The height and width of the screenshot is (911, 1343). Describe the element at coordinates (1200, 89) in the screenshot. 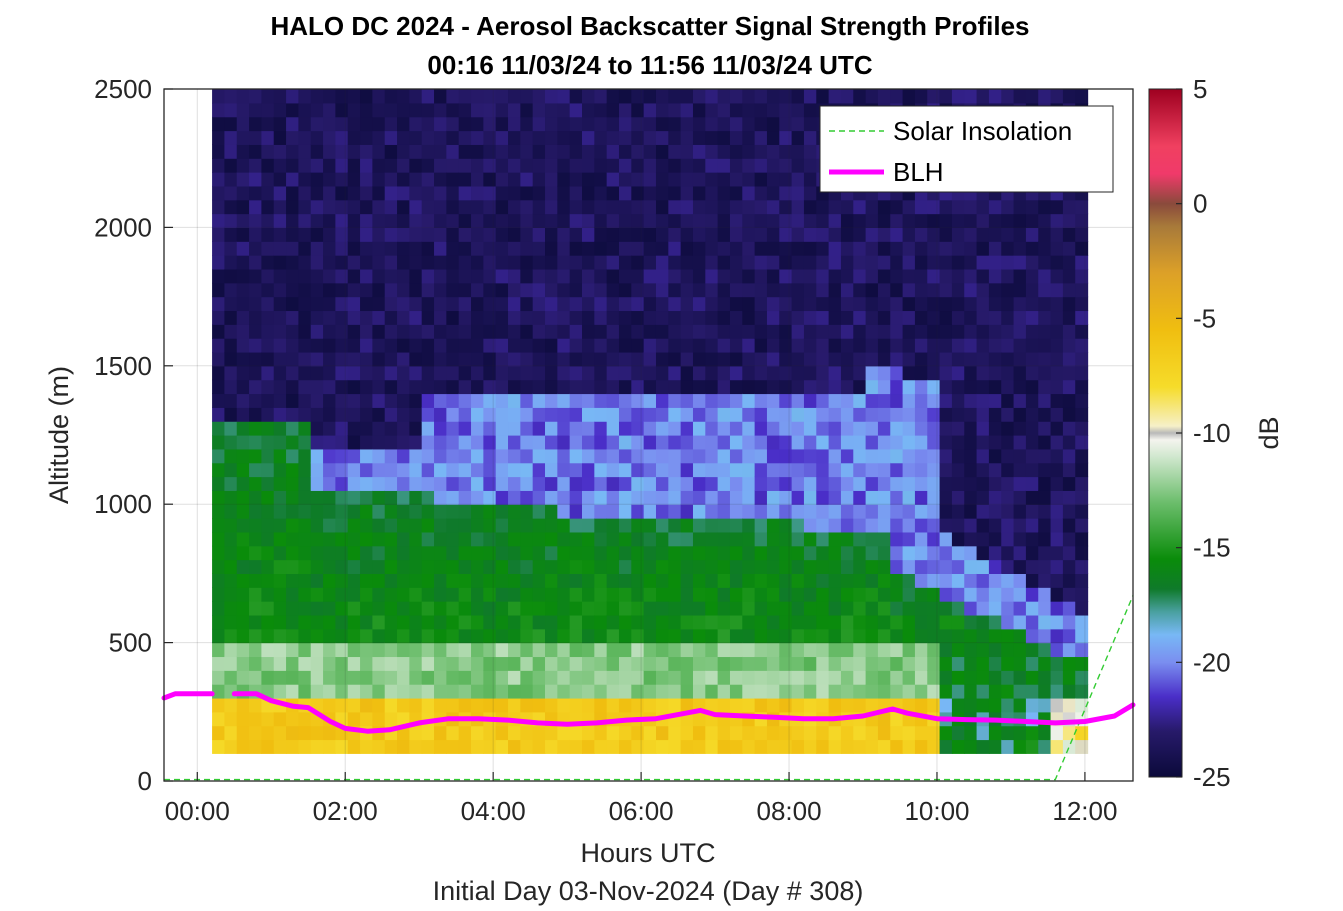

I see `colorbar-tick-label: 5` at that location.